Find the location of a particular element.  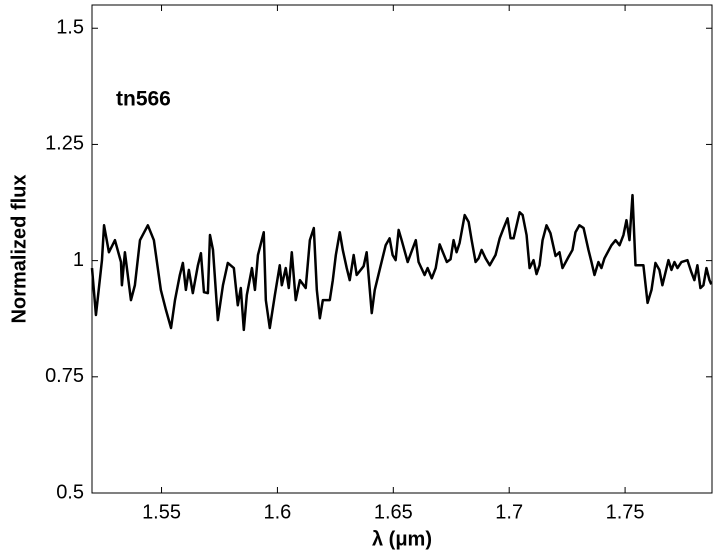

x-tick-label: 1.7 is located at coordinates (509, 512).